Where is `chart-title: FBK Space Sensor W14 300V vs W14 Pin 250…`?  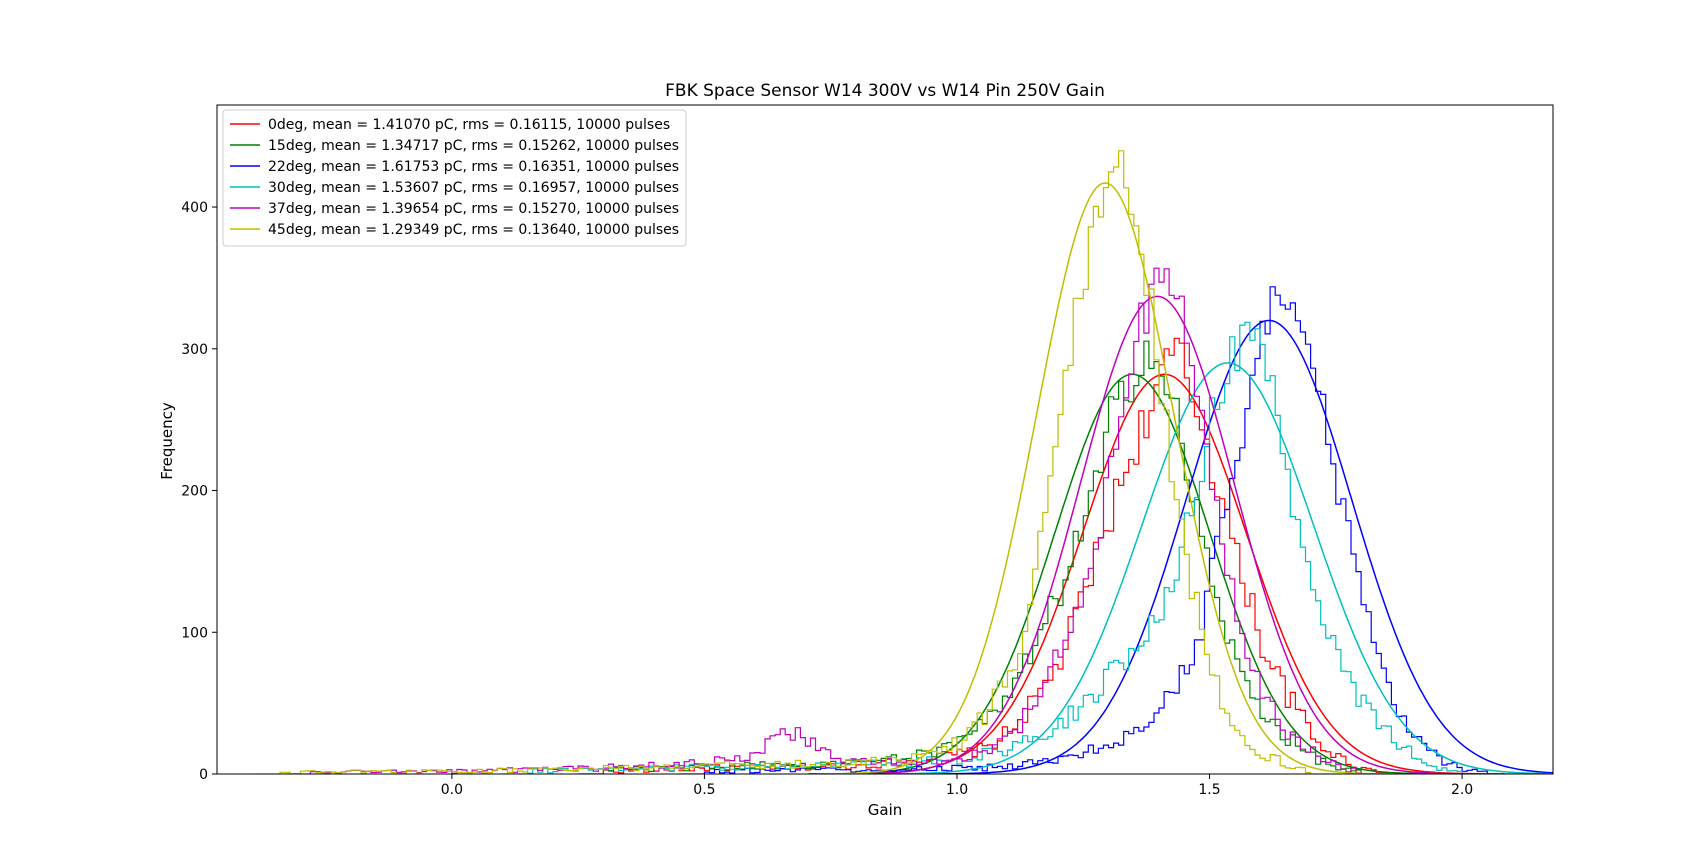
chart-title: FBK Space Sensor W14 300V vs W14 Pin 250… is located at coordinates (885, 91).